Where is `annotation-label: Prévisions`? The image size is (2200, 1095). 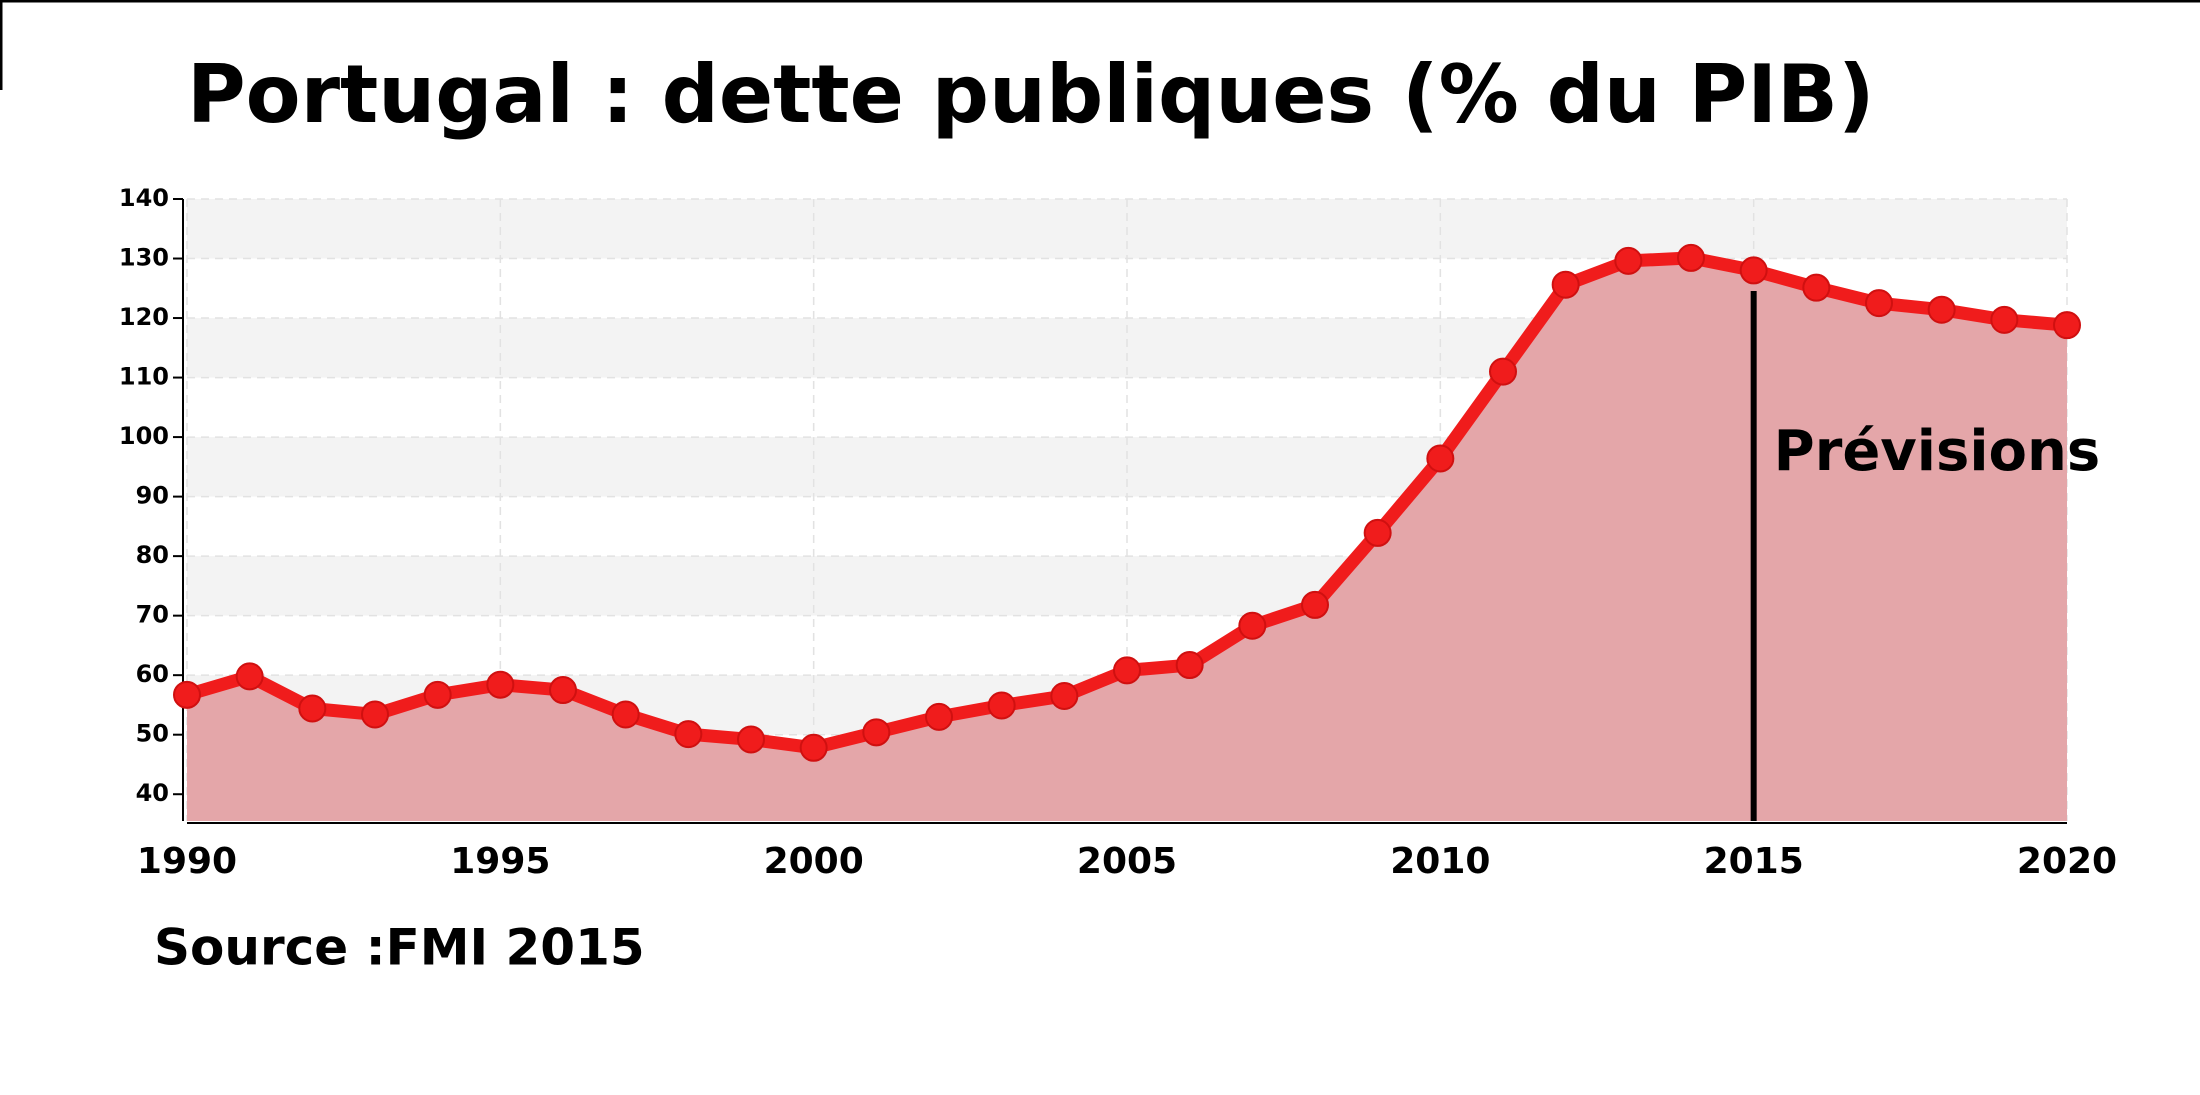
annotation-label: Prévisions is located at coordinates (1937, 451).